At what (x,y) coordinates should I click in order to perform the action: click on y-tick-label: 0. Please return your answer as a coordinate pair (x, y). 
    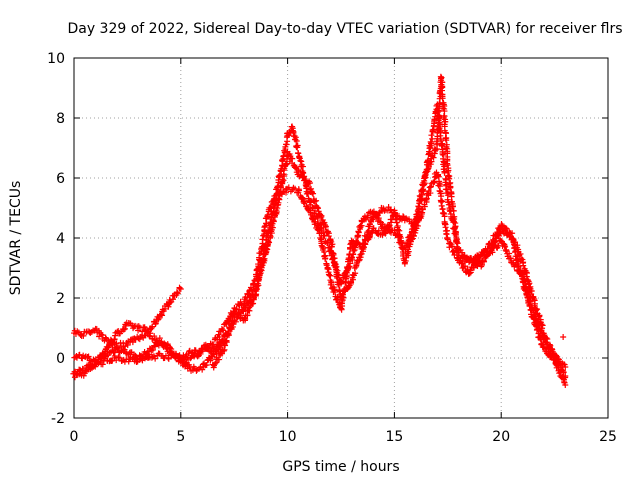
    Looking at the image, I should click on (60, 359).